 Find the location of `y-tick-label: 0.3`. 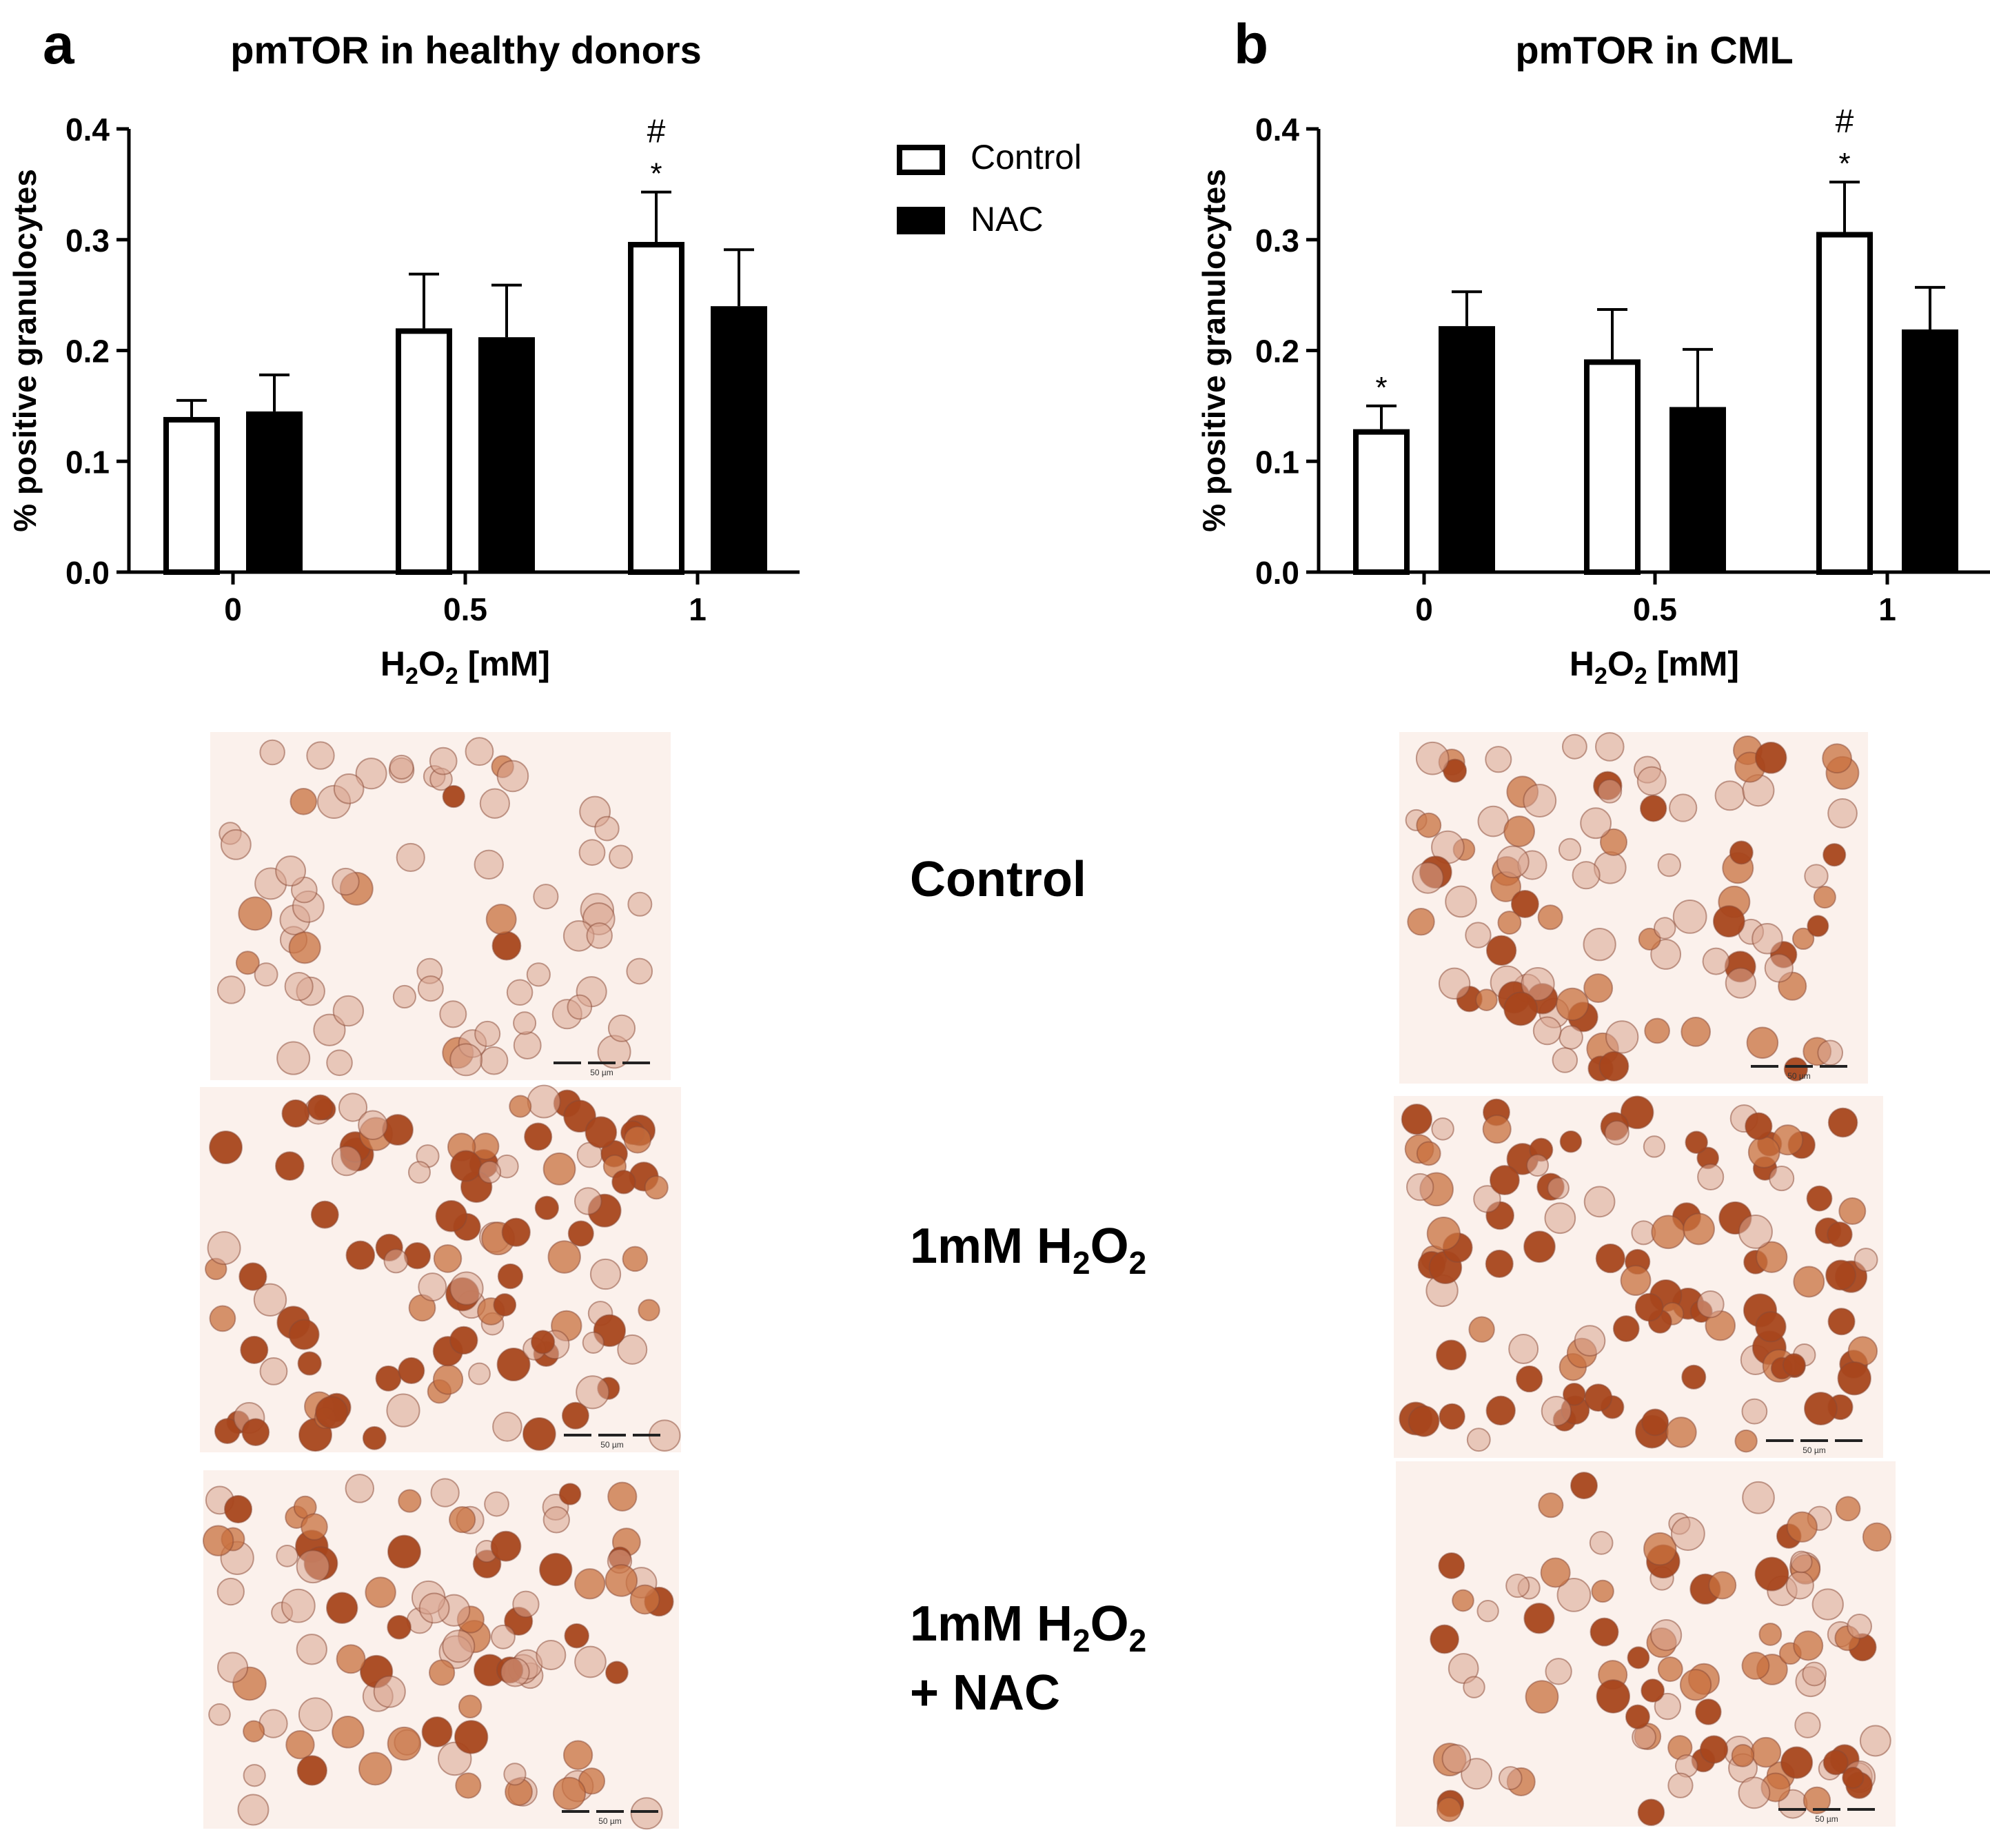

y-tick-label: 0.3 is located at coordinates (88, 240).